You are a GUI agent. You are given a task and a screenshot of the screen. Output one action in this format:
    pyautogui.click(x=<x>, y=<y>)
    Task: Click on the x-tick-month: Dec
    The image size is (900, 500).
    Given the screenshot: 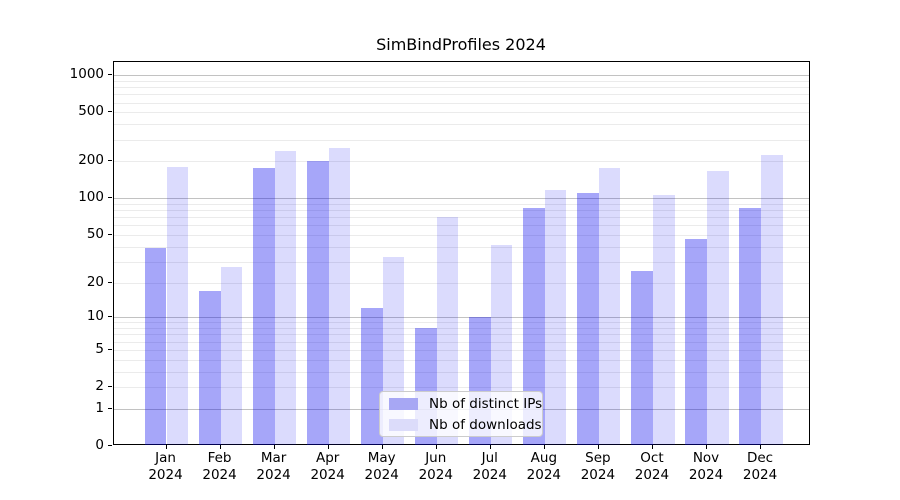 What is the action you would take?
    pyautogui.click(x=760, y=458)
    